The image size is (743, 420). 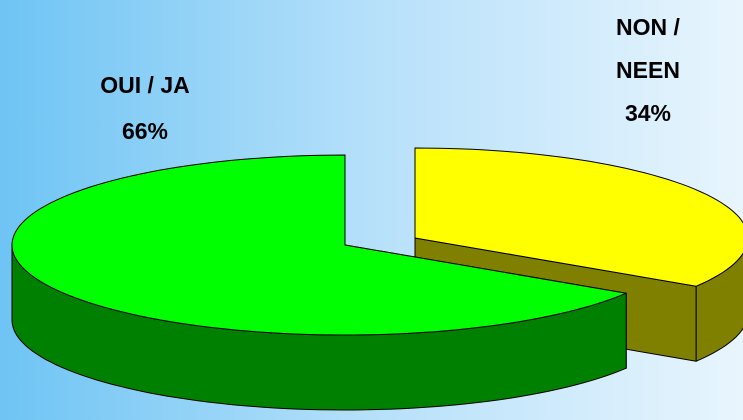 I want to click on value-label: 66%, so click(x=145, y=131).